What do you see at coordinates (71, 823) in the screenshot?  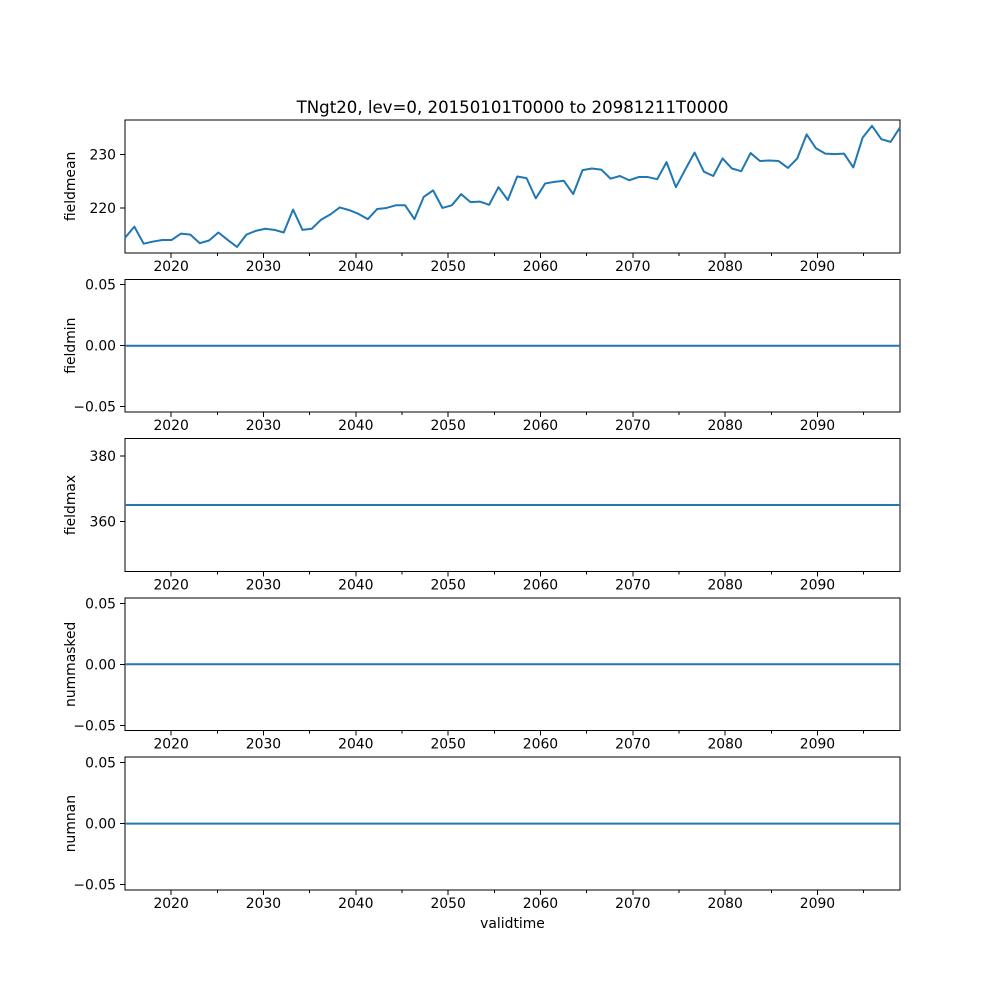 I see `y-axis-label: numnan` at bounding box center [71, 823].